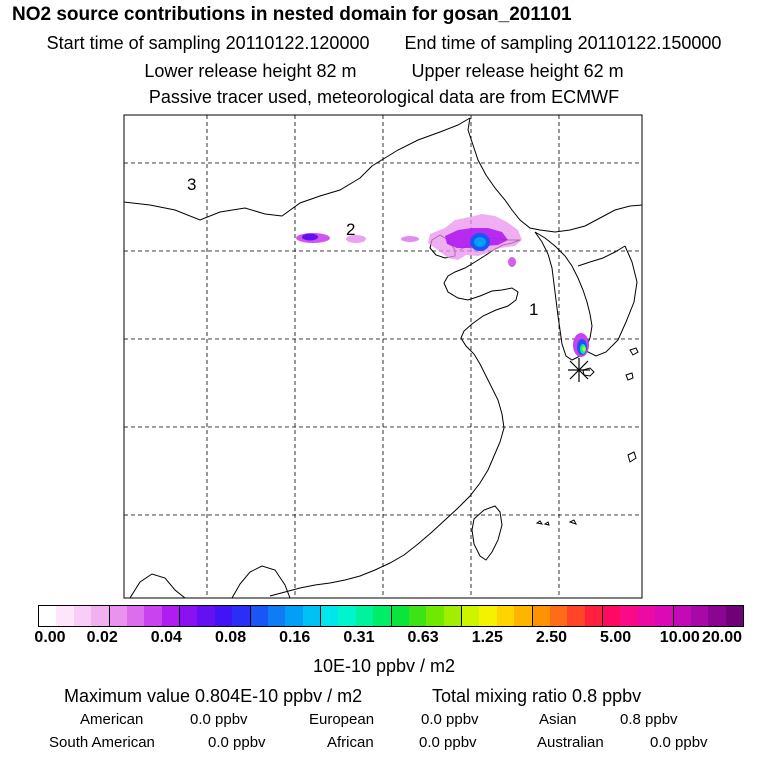 This screenshot has height=768, width=768. I want to click on legend-tick-label: 10.00, so click(679, 637).